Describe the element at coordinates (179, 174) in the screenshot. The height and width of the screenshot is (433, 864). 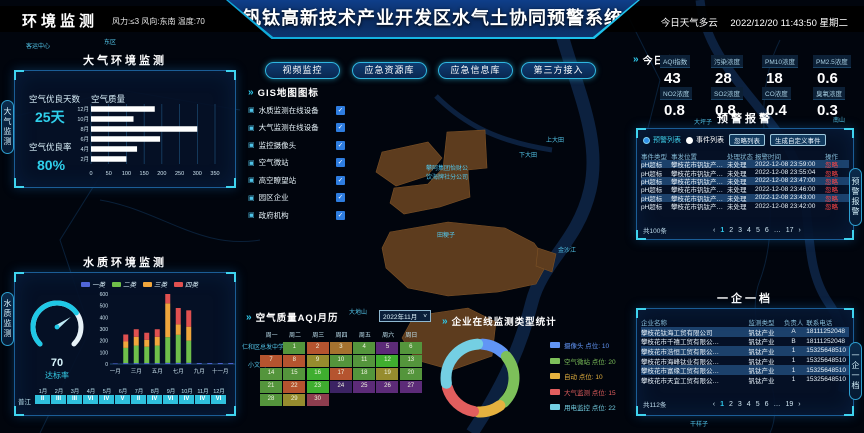
I see `svg-text: 250` at that location.